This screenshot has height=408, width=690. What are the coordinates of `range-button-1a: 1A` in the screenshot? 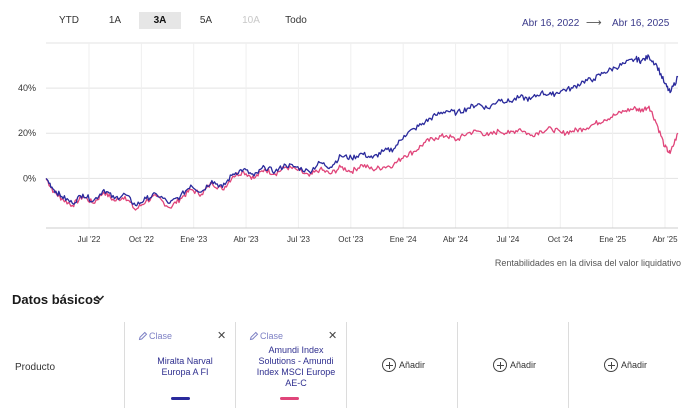 It's located at (115, 20).